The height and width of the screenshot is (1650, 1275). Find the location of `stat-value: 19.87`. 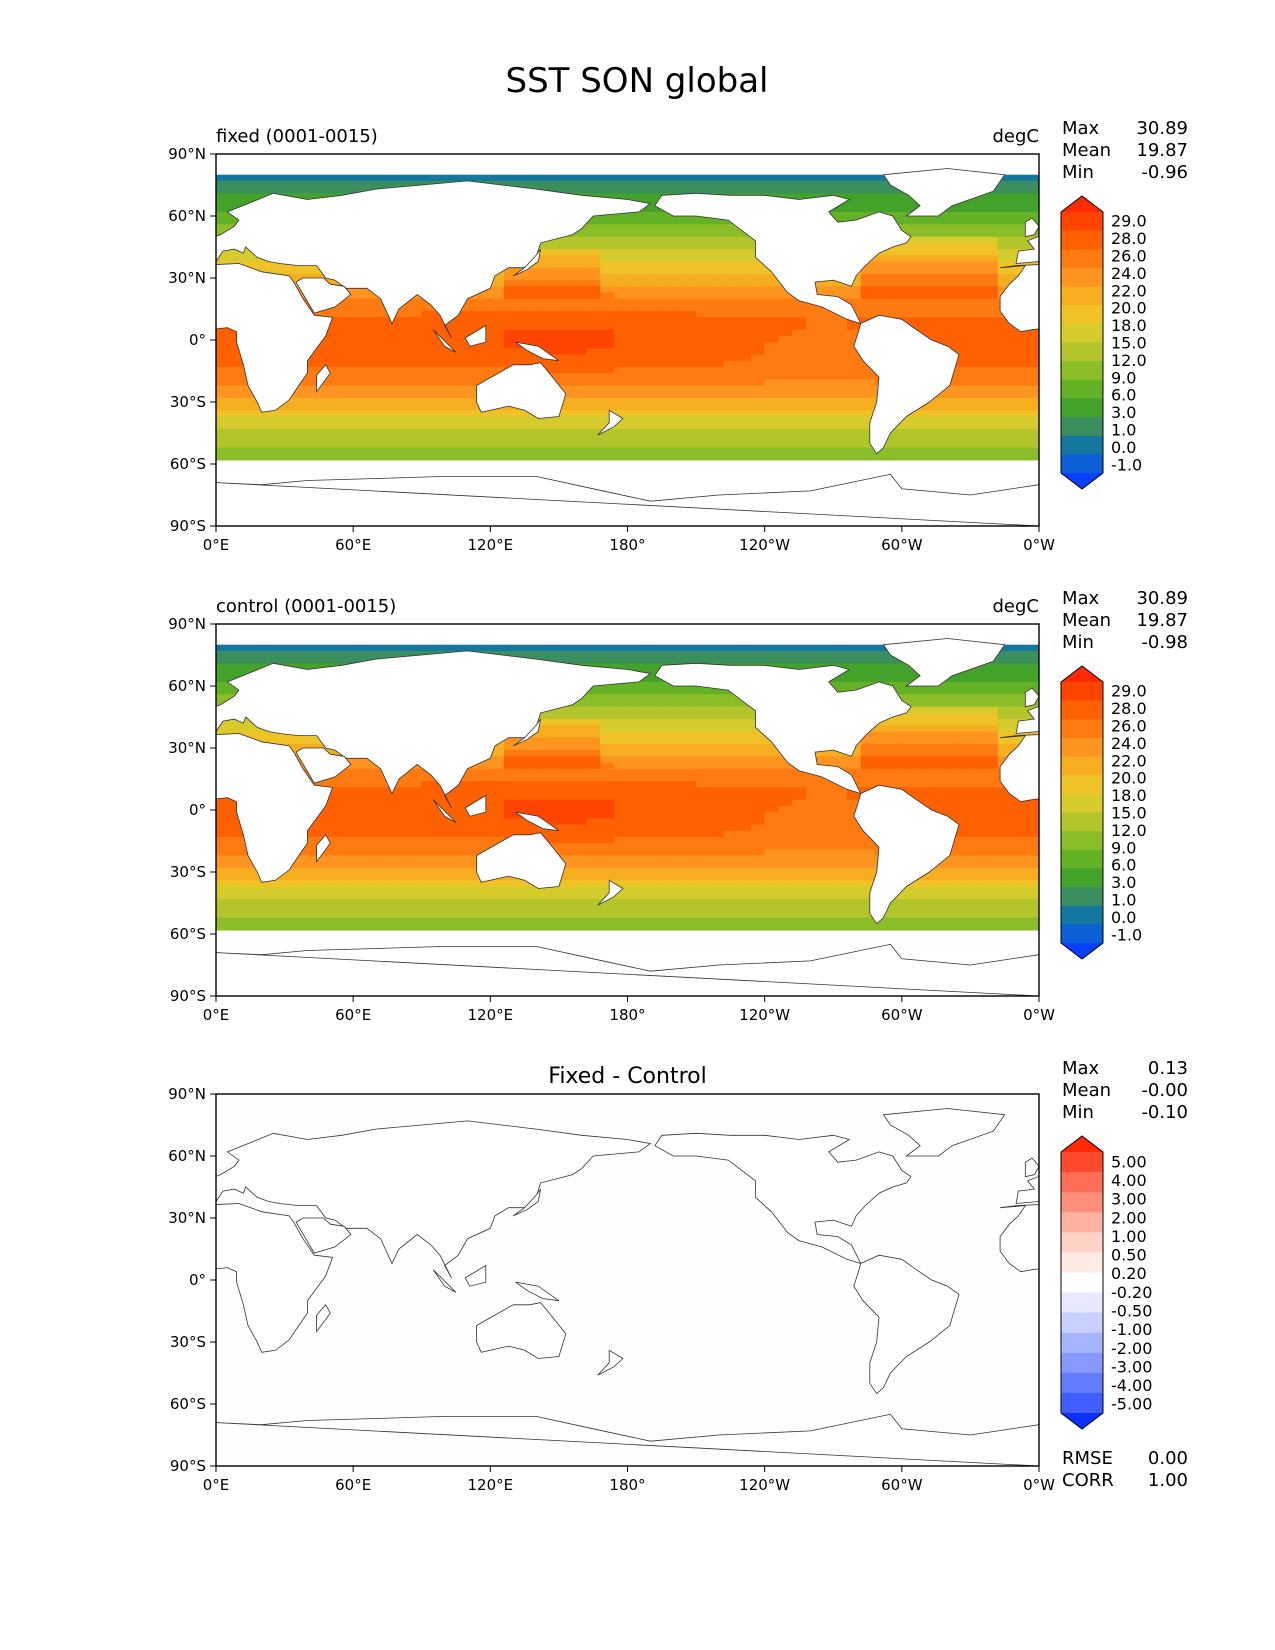

stat-value: 19.87 is located at coordinates (1162, 620).